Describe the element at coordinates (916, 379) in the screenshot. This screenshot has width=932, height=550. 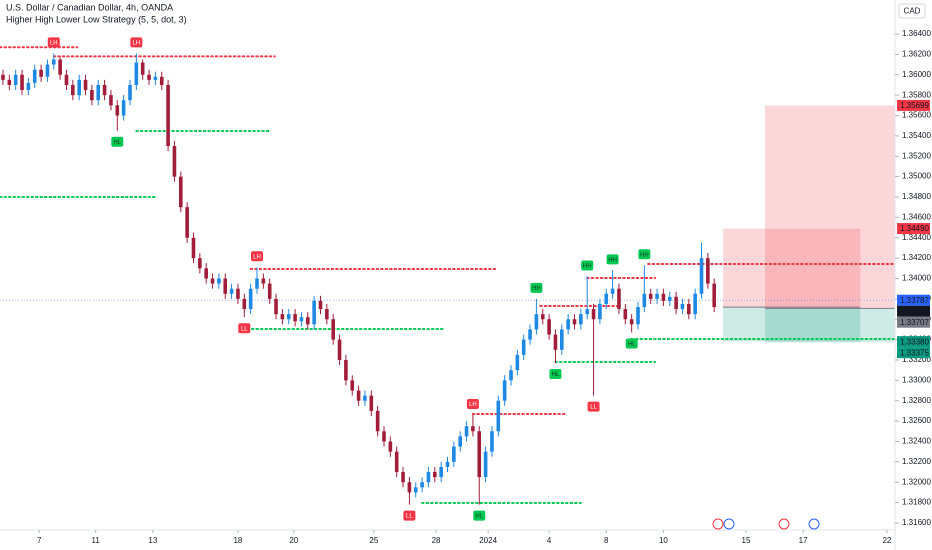
I see `y-tick-label: 1.33000` at that location.